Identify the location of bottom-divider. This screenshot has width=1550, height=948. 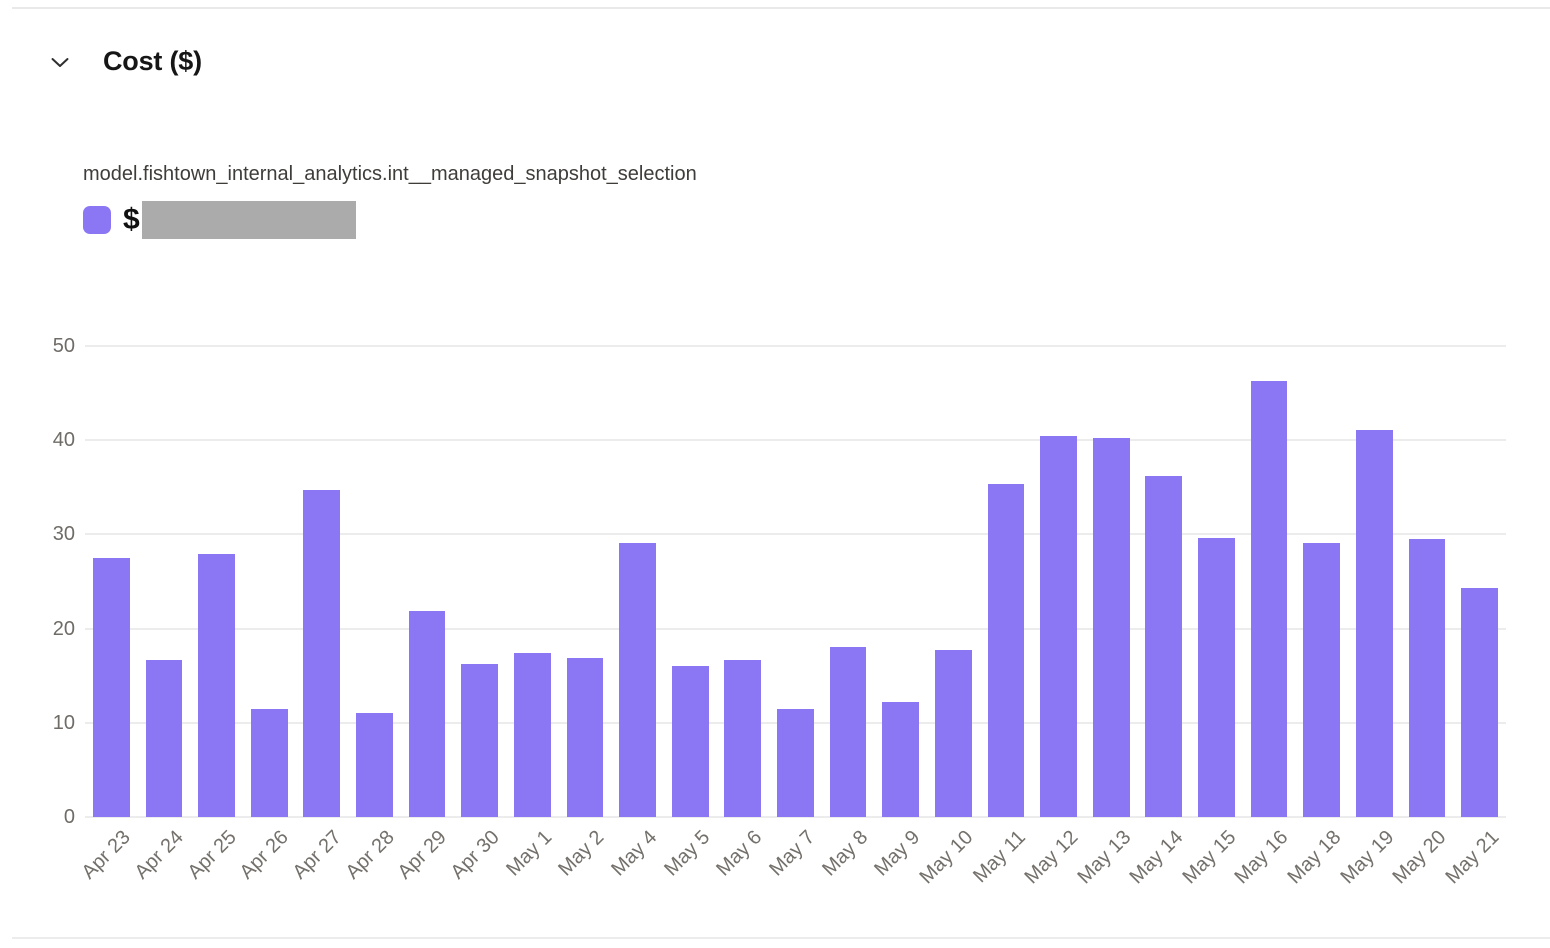
(781, 938).